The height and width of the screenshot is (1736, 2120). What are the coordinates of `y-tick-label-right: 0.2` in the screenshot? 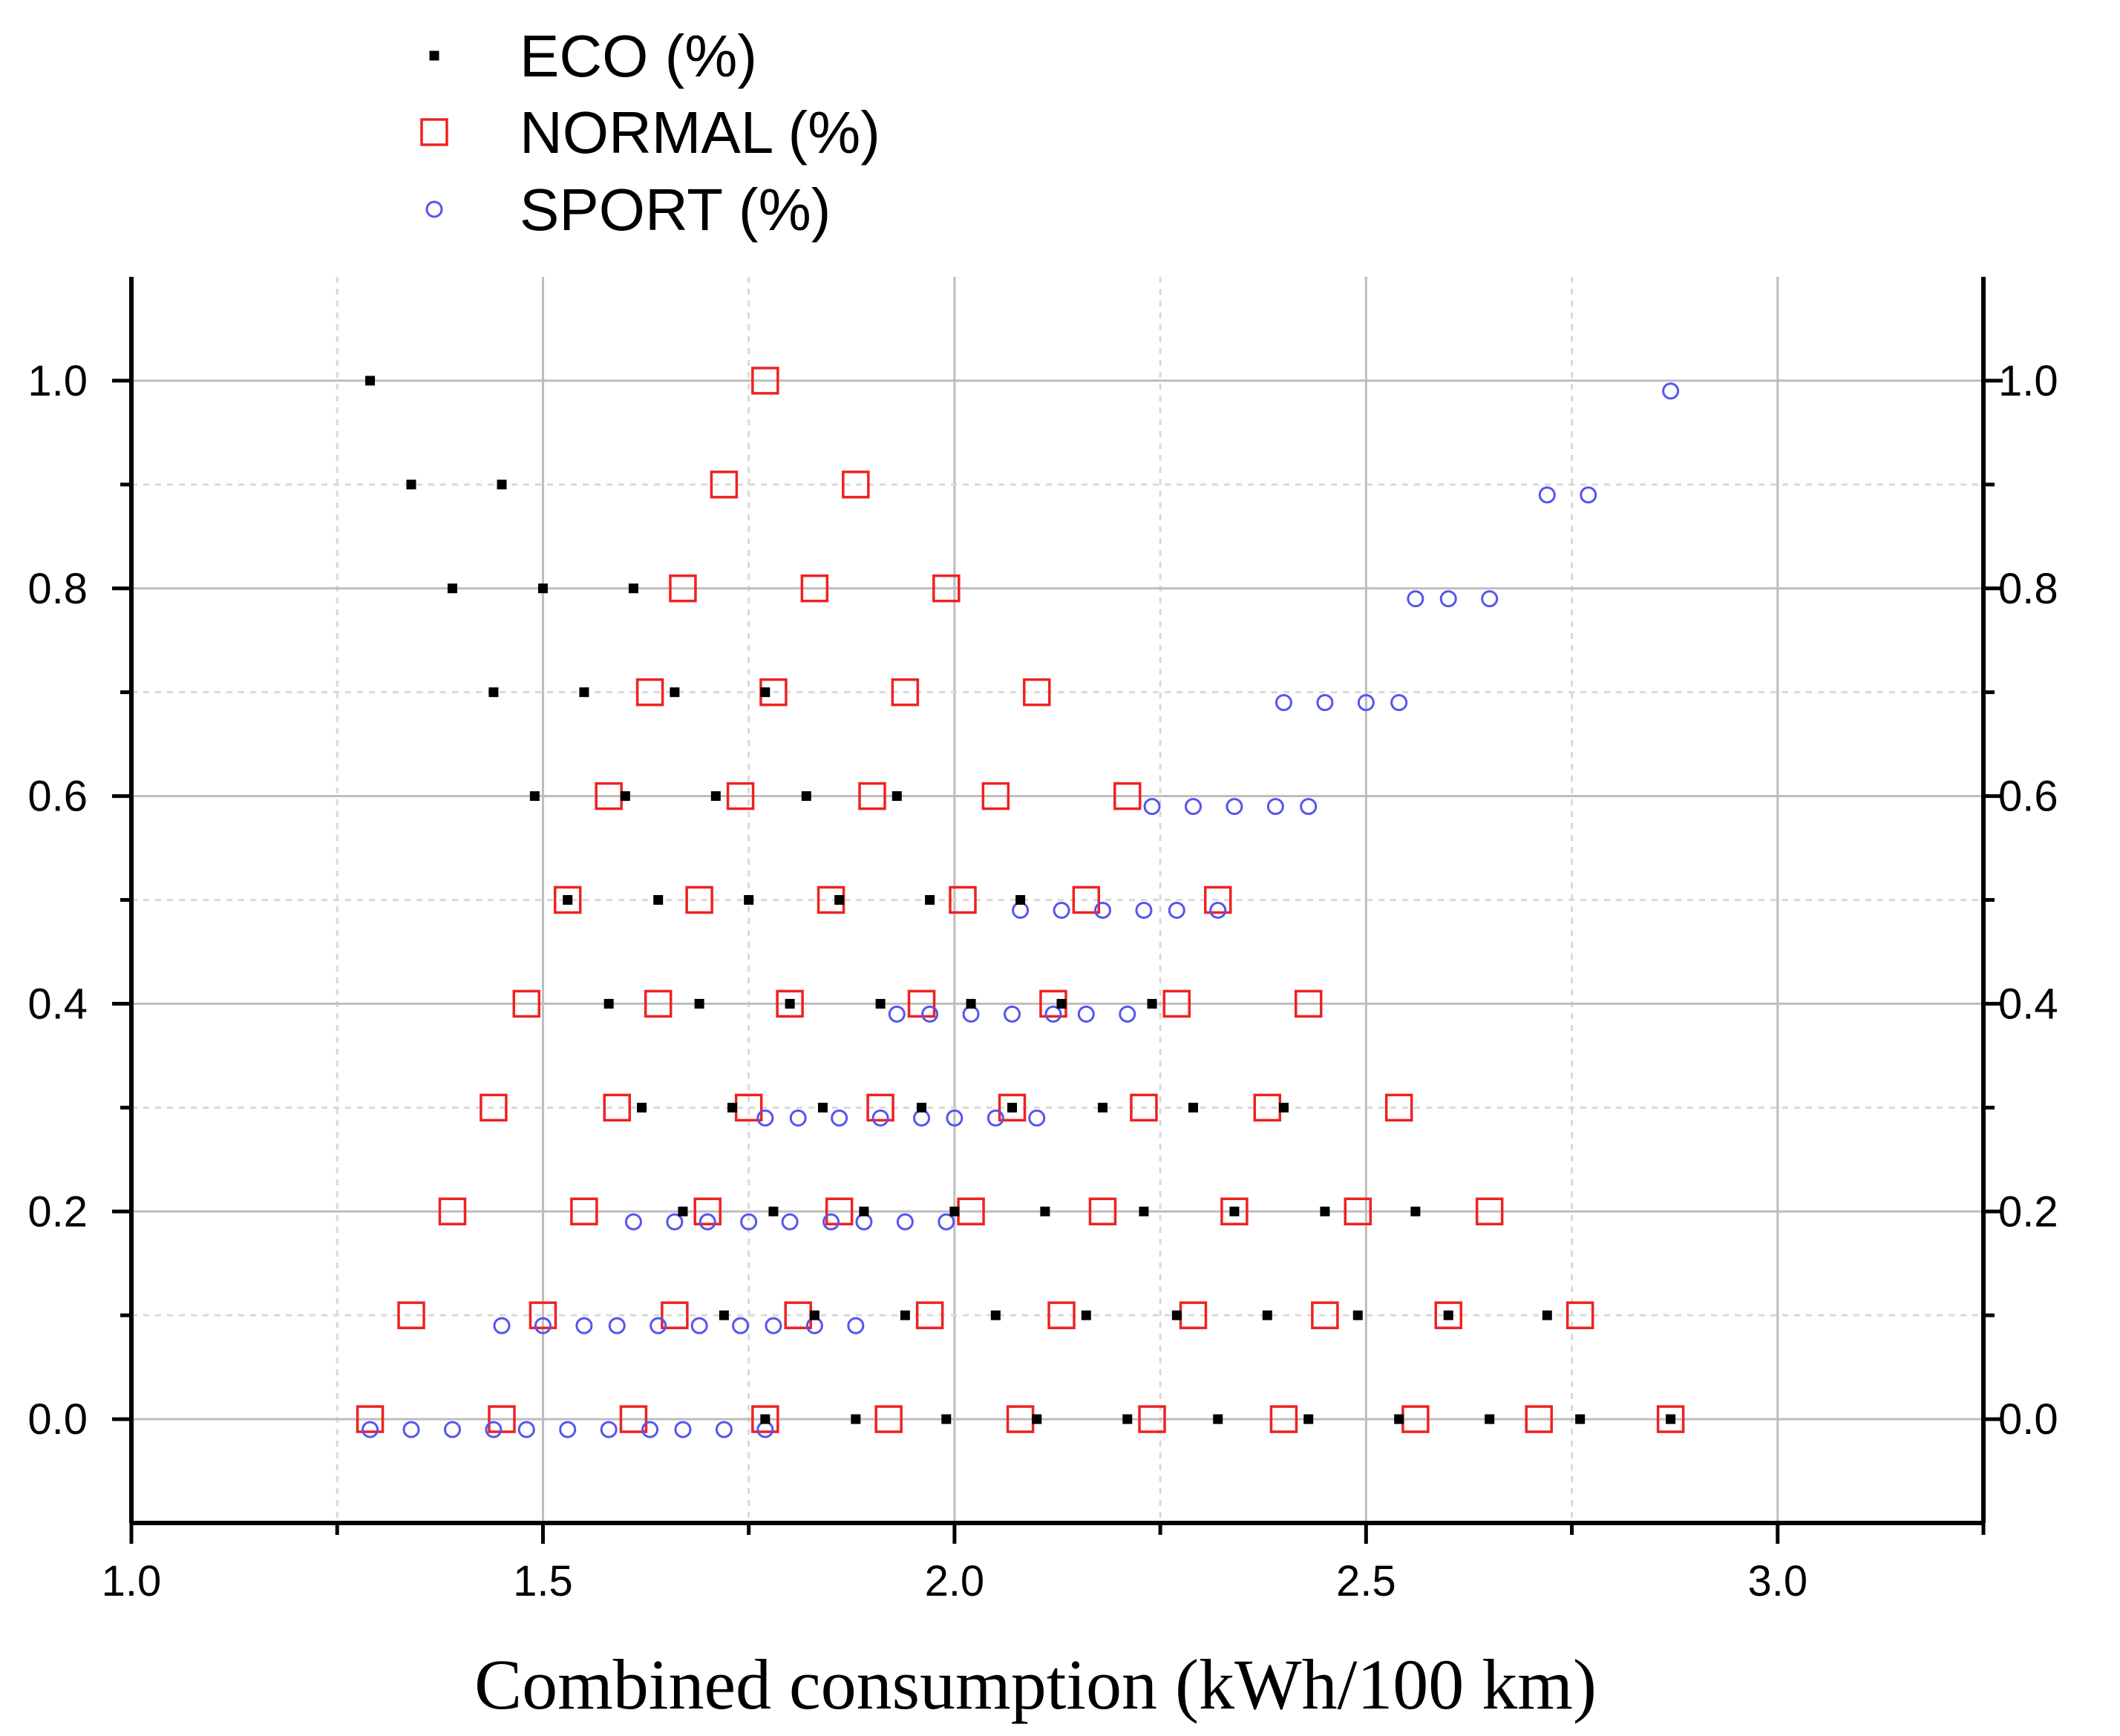 It's located at (2028, 1212).